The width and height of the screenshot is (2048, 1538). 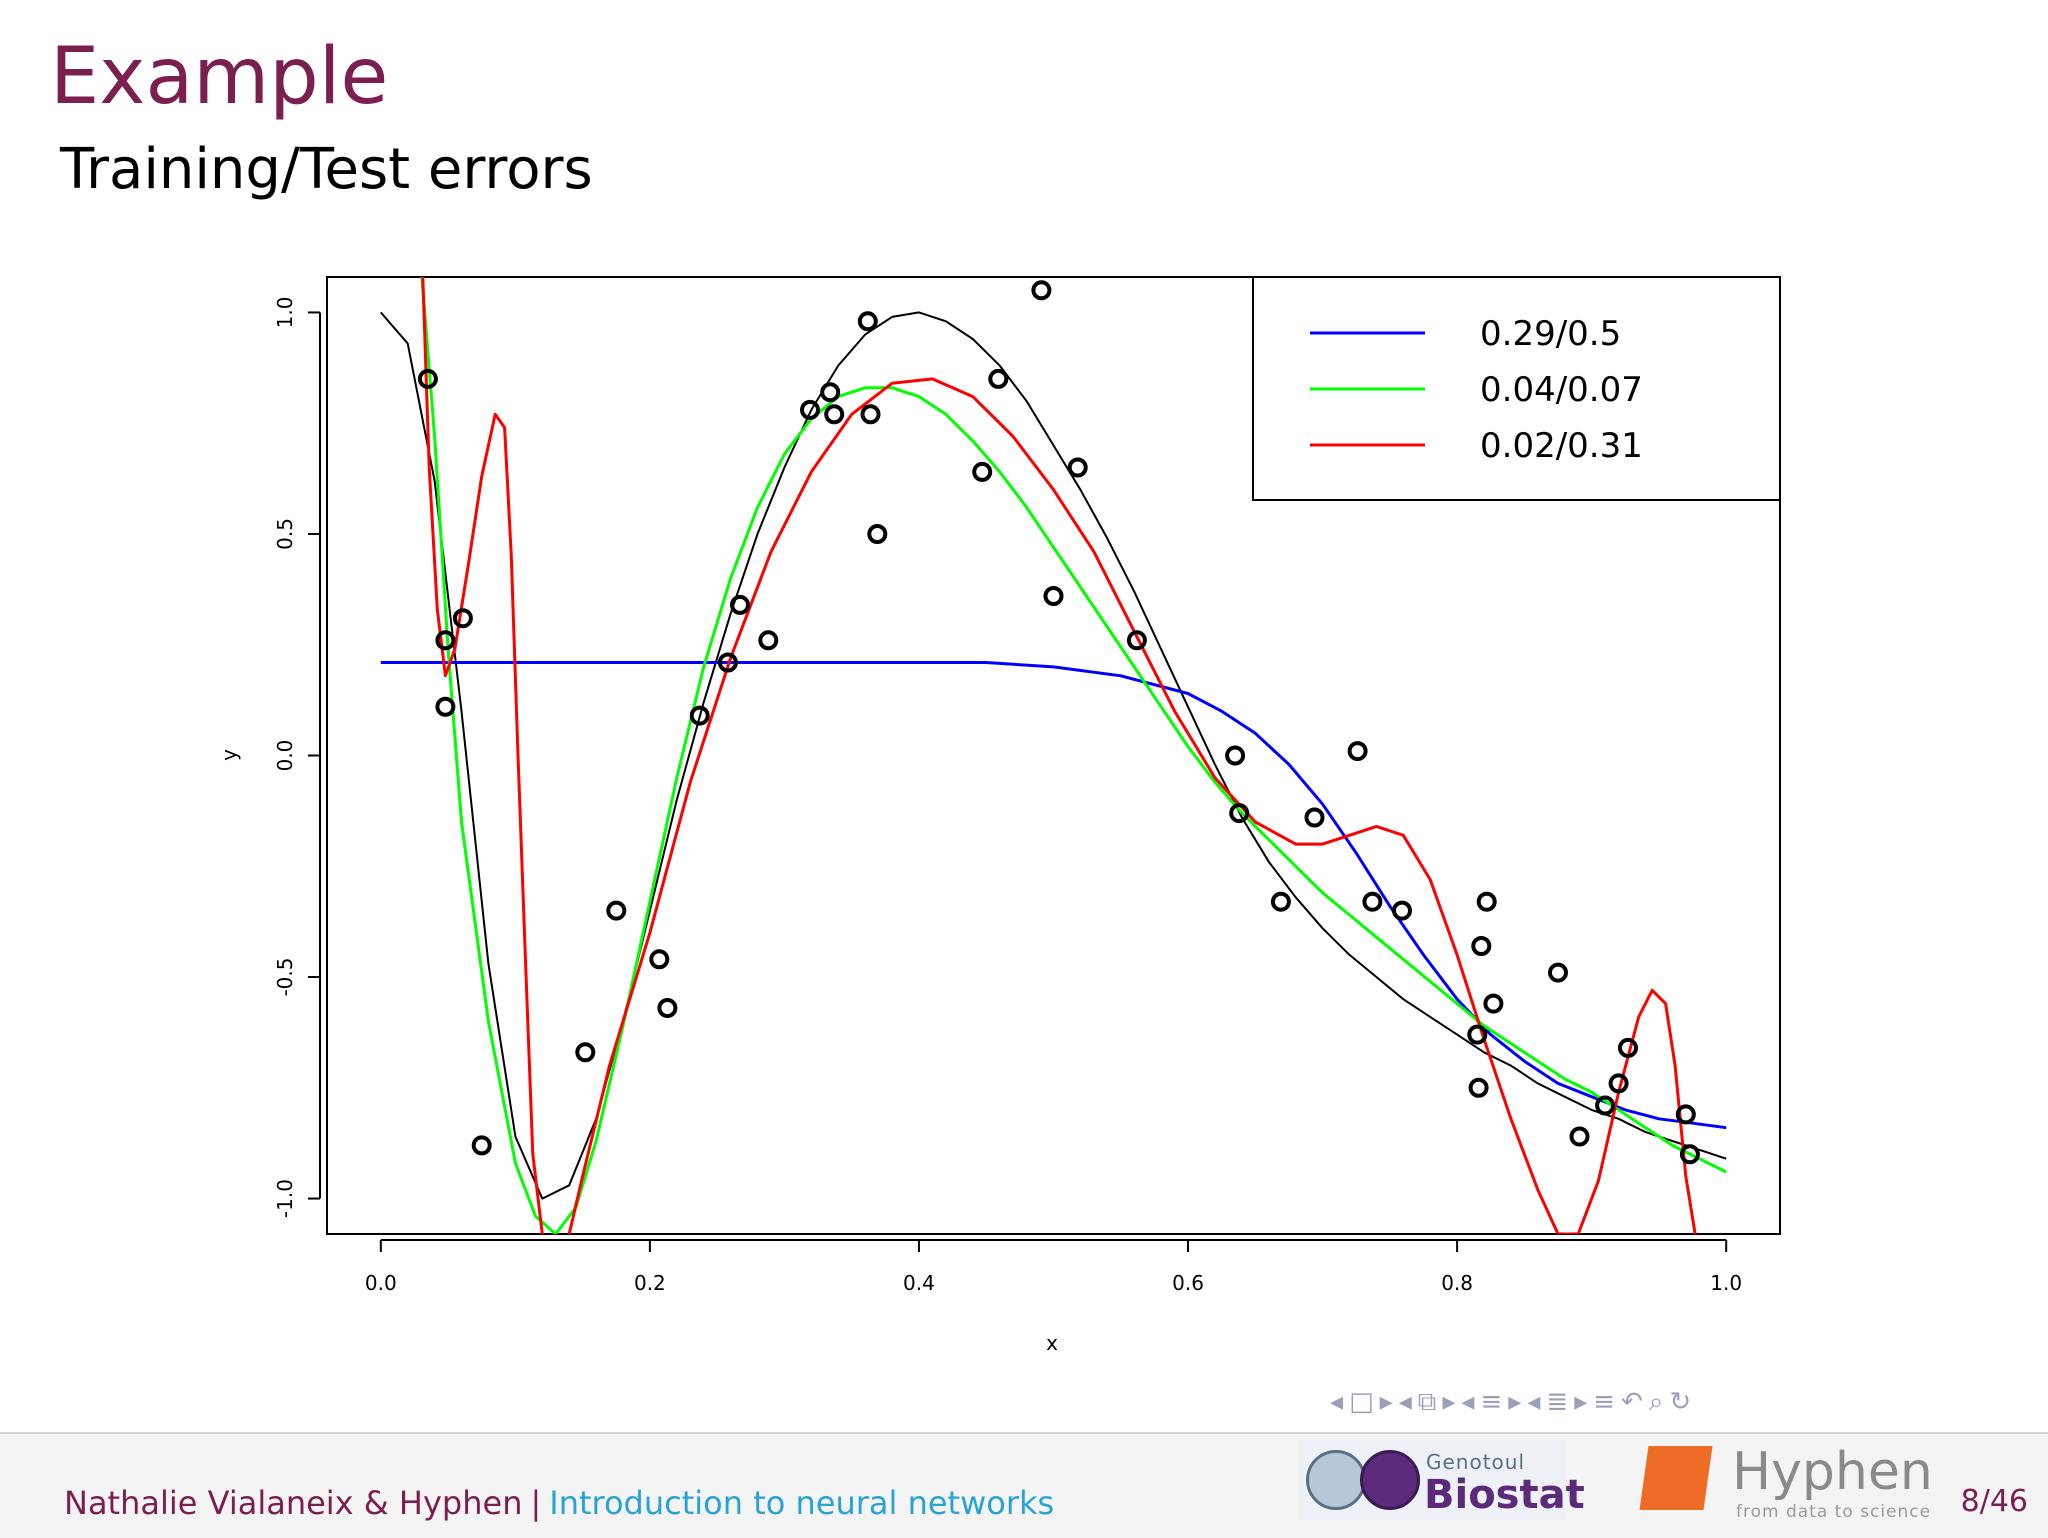 I want to click on nav-frame-icon: □, so click(x=1361, y=1402).